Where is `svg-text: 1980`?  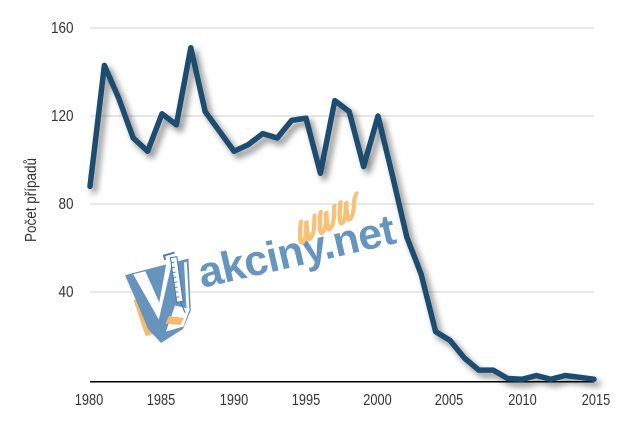
svg-text: 1980 is located at coordinates (89, 400).